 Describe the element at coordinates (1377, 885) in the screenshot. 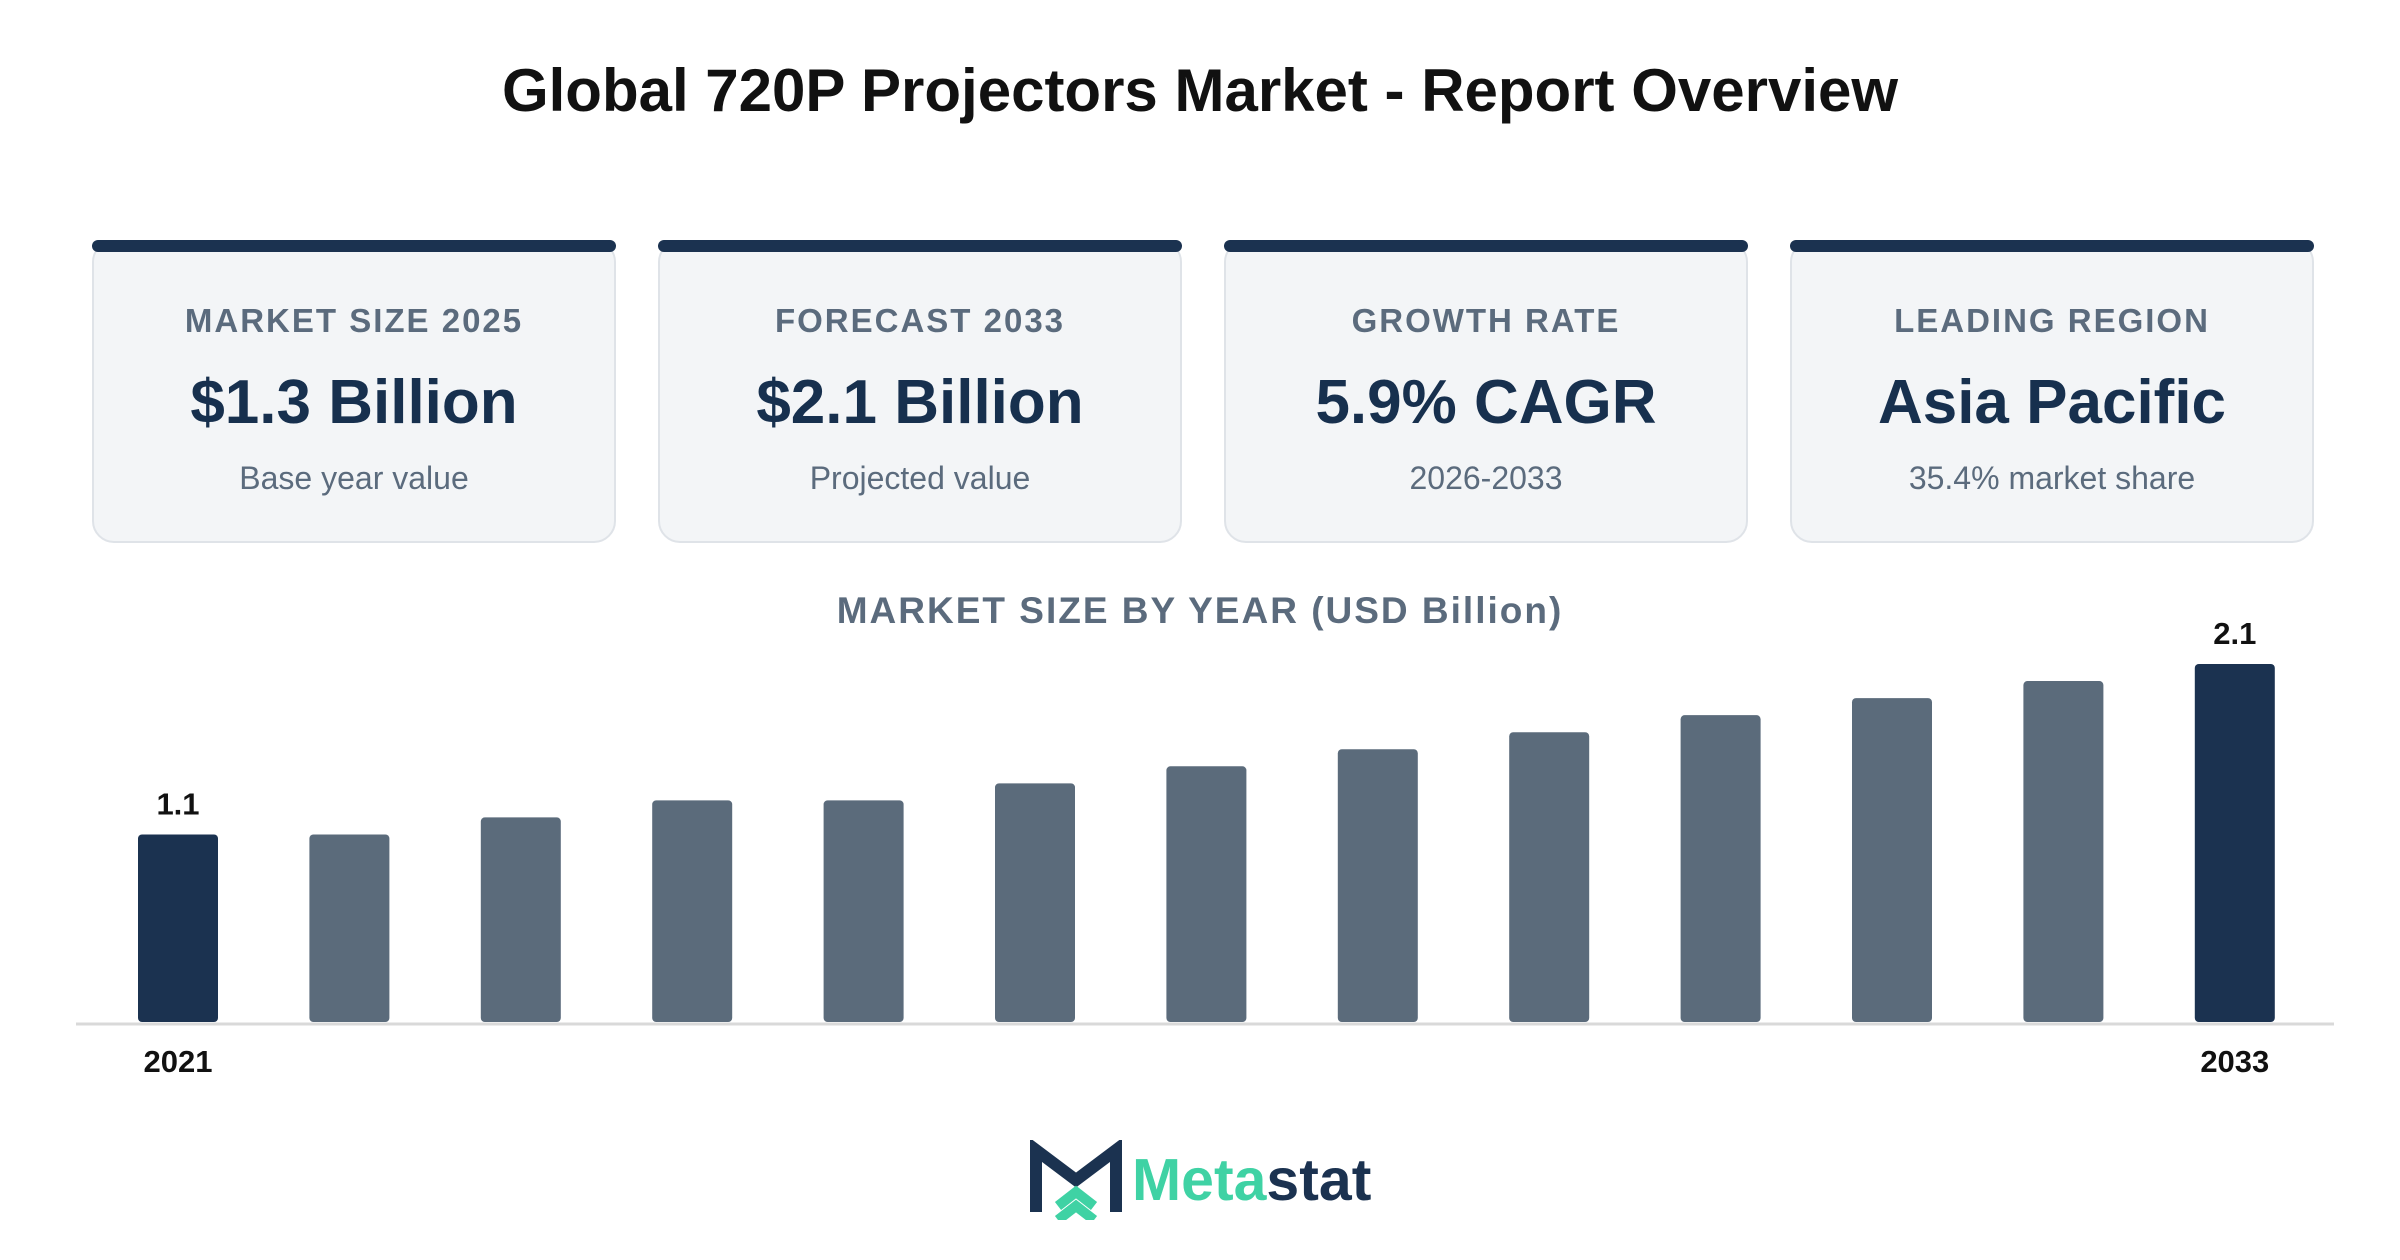

I see `bar-2028` at that location.